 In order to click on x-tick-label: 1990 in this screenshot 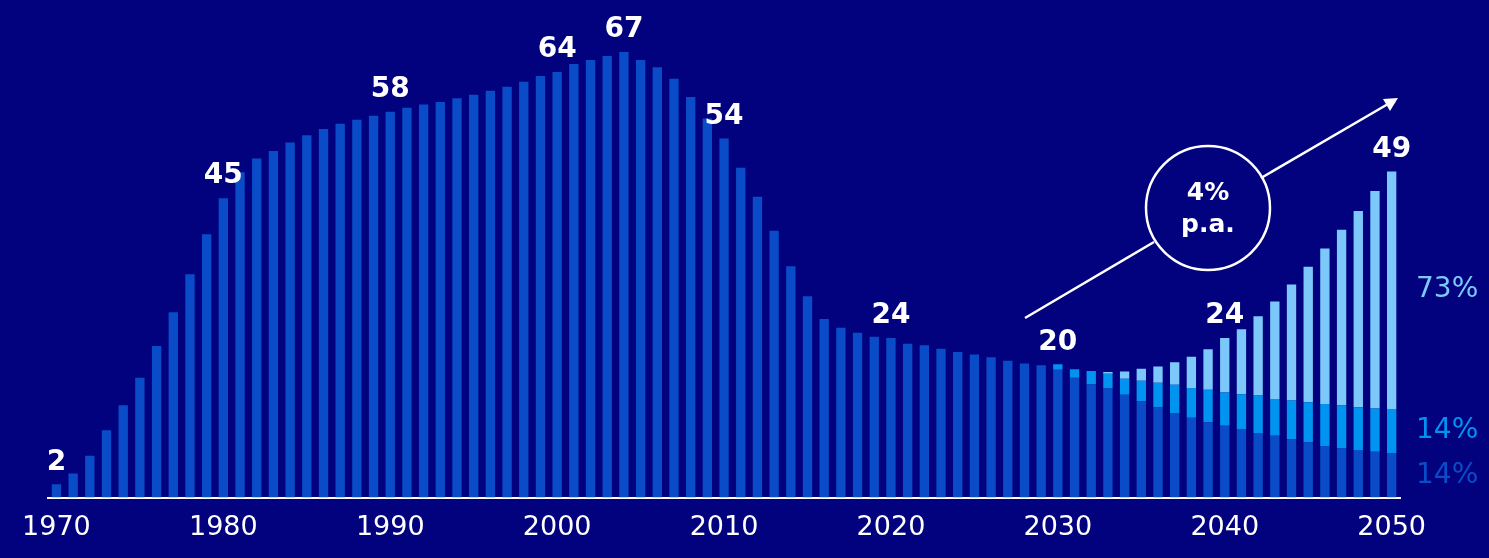, I will do `click(390, 525)`.